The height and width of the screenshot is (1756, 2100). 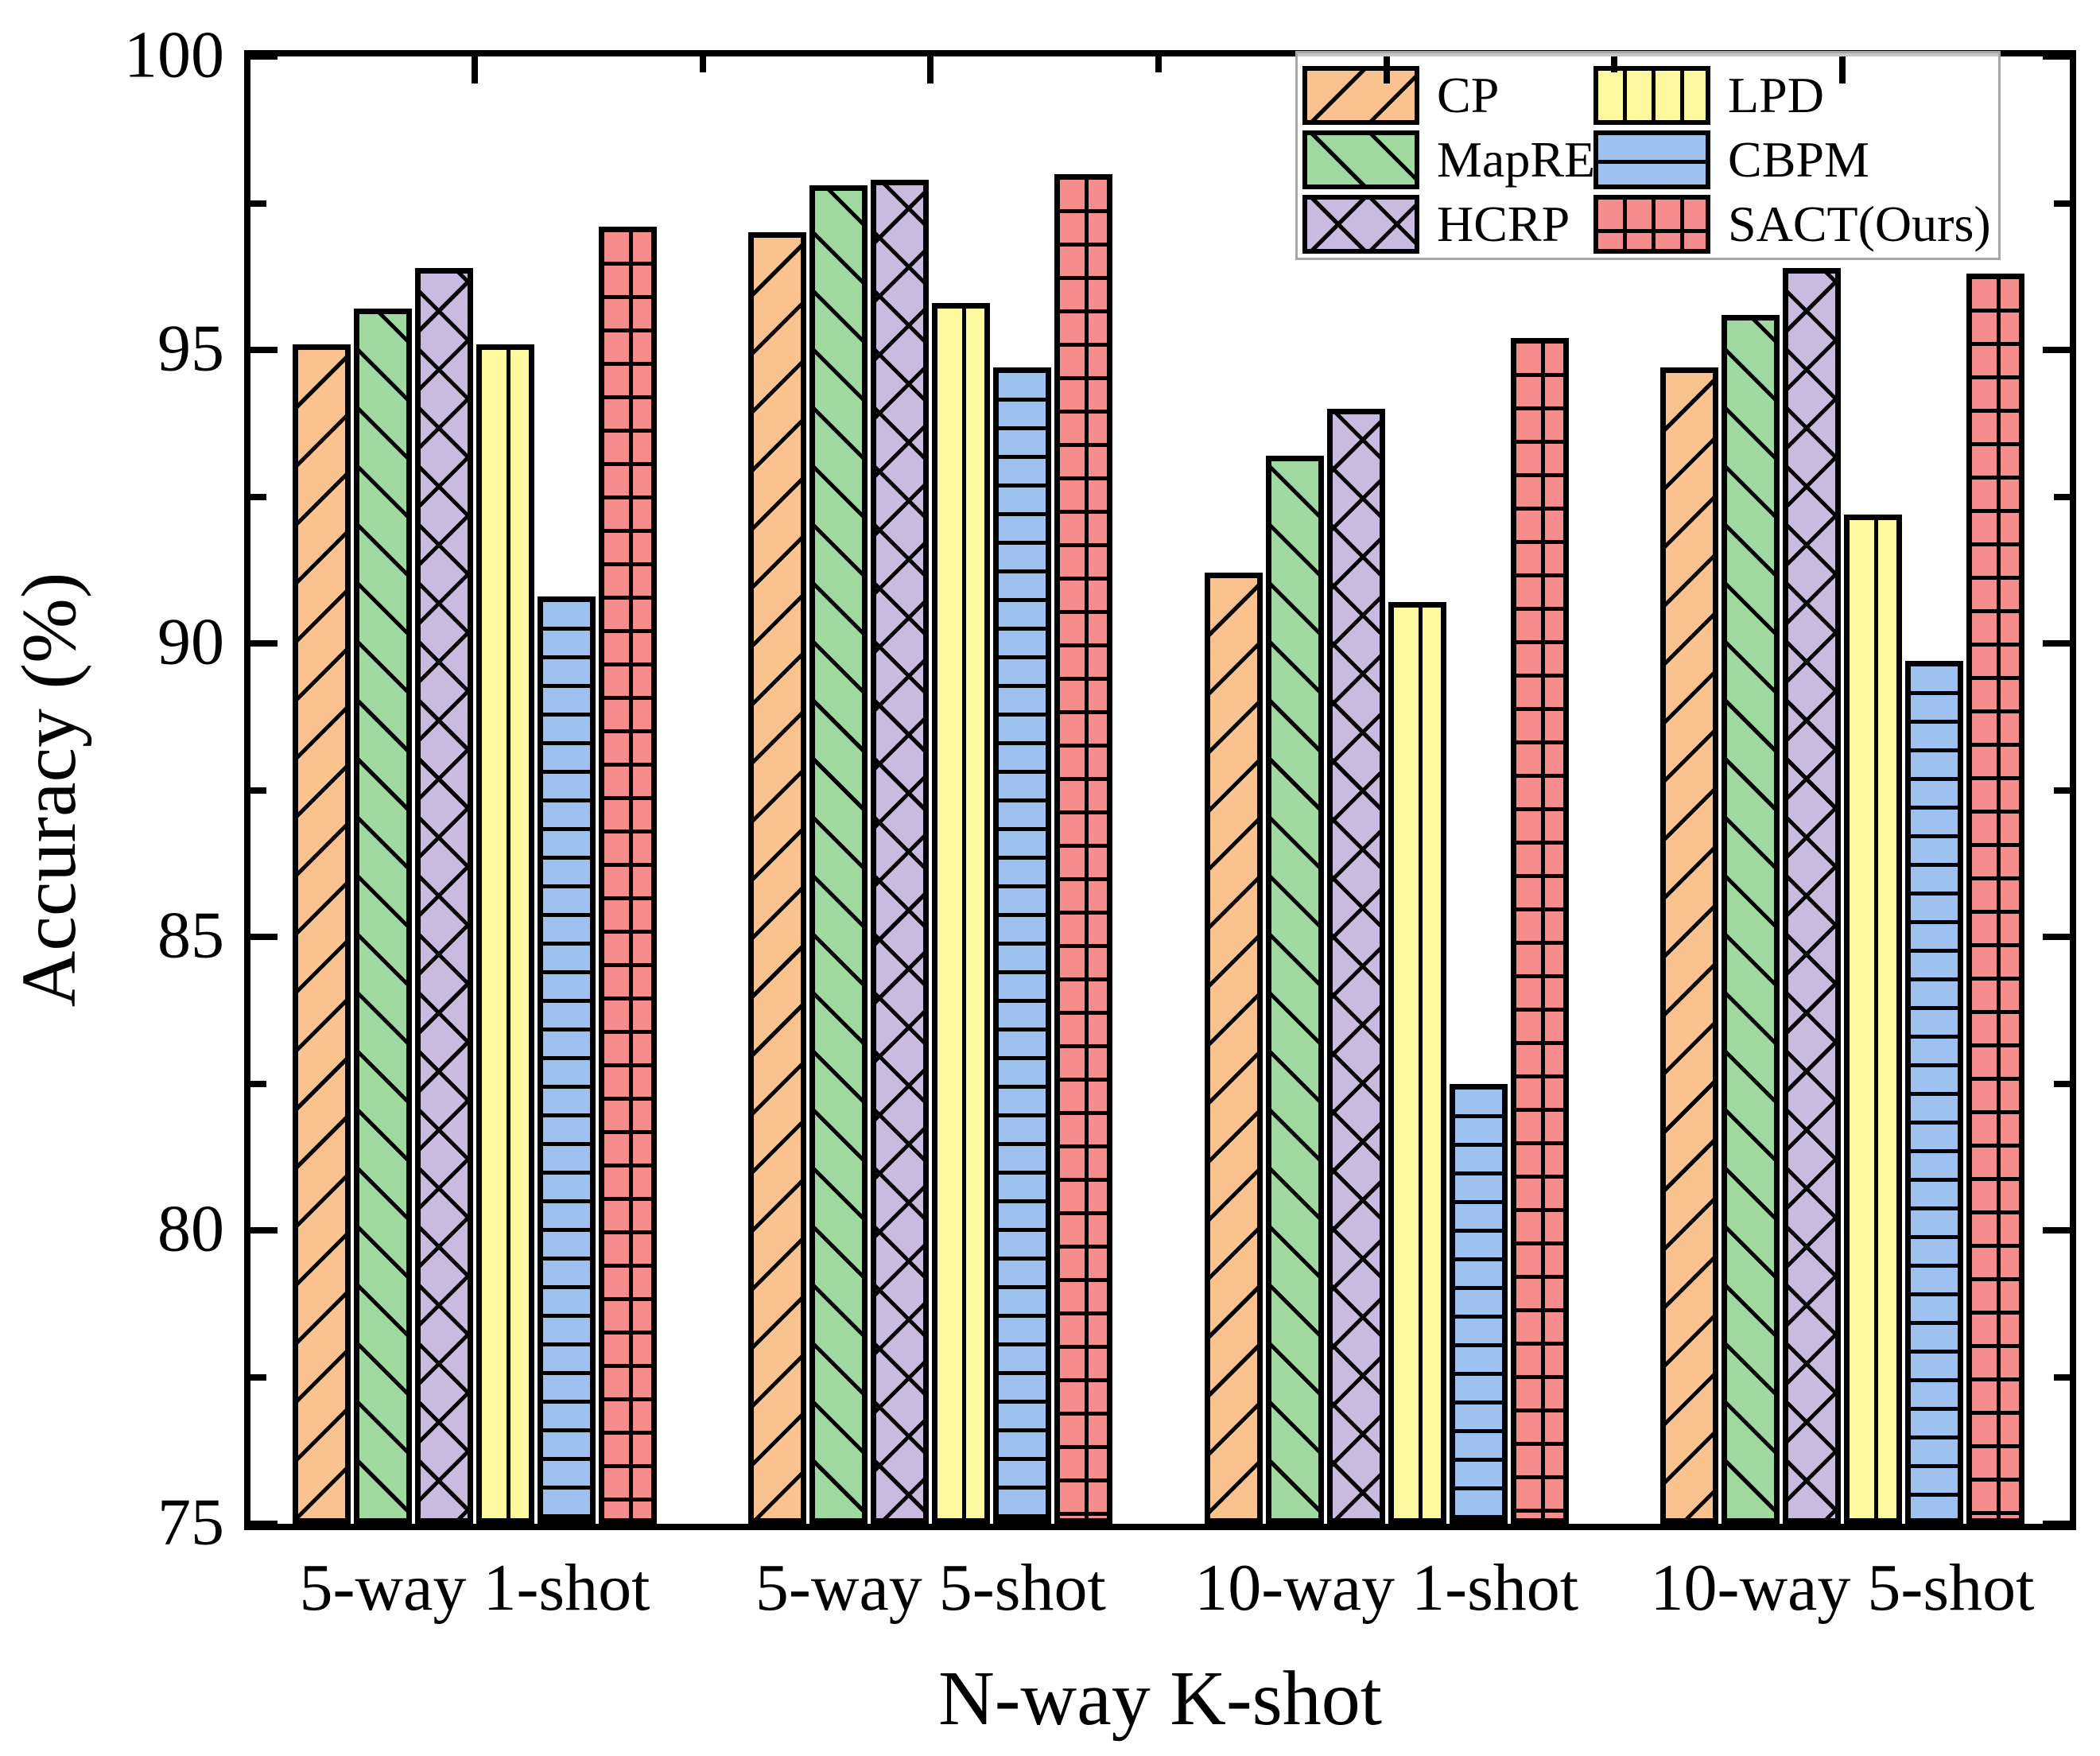 What do you see at coordinates (2062, 1377) in the screenshot?
I see `minor-tick-right-77.5` at bounding box center [2062, 1377].